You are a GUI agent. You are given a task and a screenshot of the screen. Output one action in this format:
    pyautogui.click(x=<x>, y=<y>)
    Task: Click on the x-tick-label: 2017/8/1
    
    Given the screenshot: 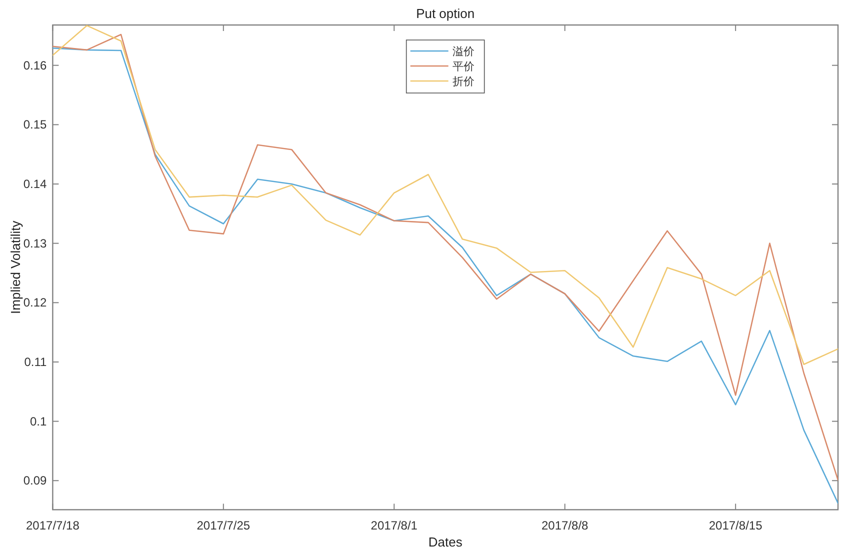 What is the action you would take?
    pyautogui.click(x=394, y=525)
    